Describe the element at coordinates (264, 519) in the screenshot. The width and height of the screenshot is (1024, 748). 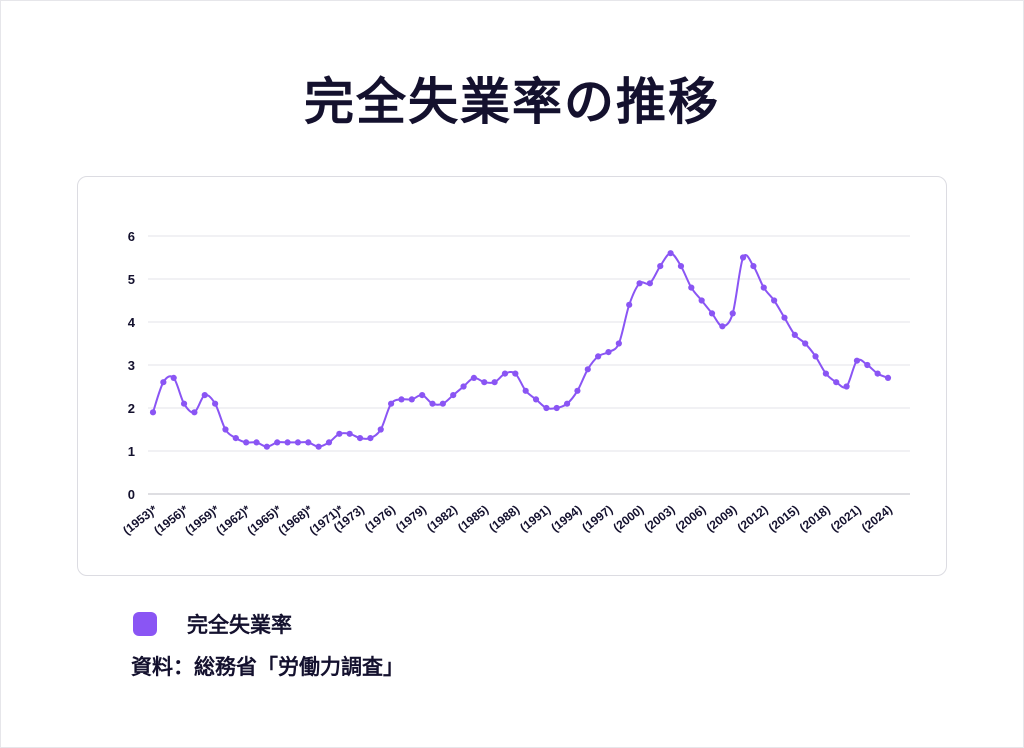
I see `x-tick-label: (1965)*` at that location.